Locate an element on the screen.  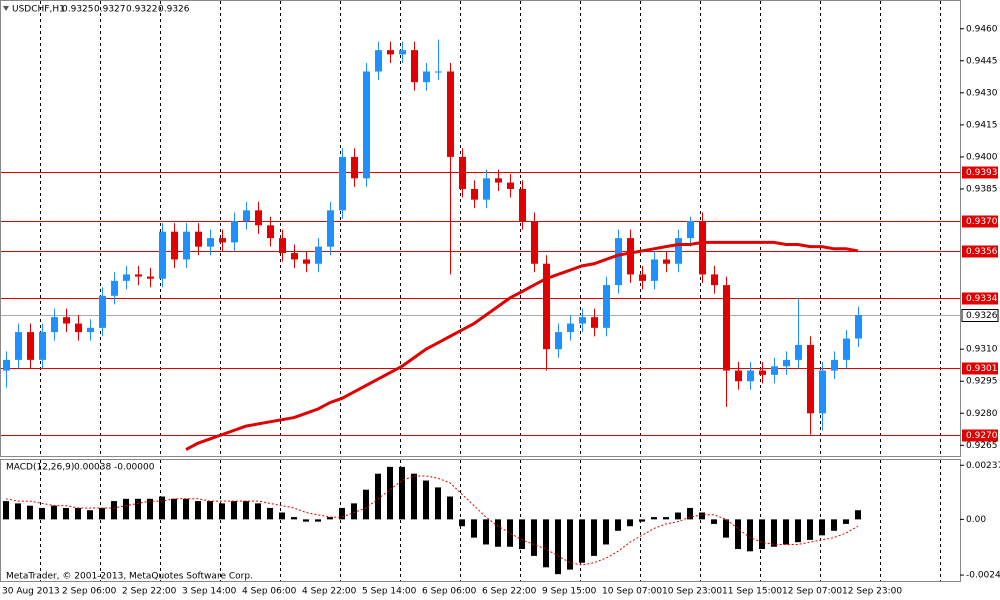
signal-line is located at coordinates (432, 520).